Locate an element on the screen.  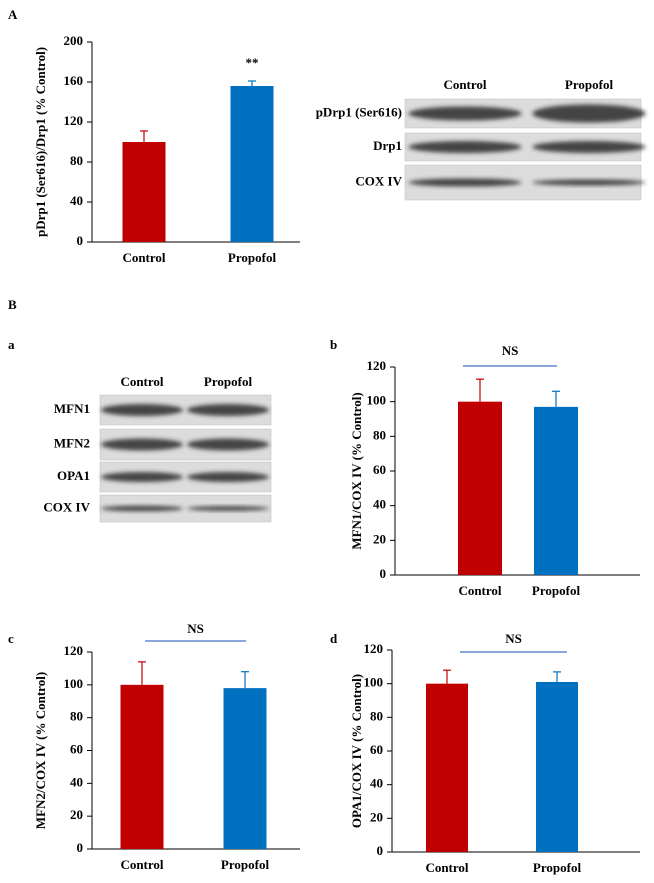
panel-label: c is located at coordinates (11, 638).